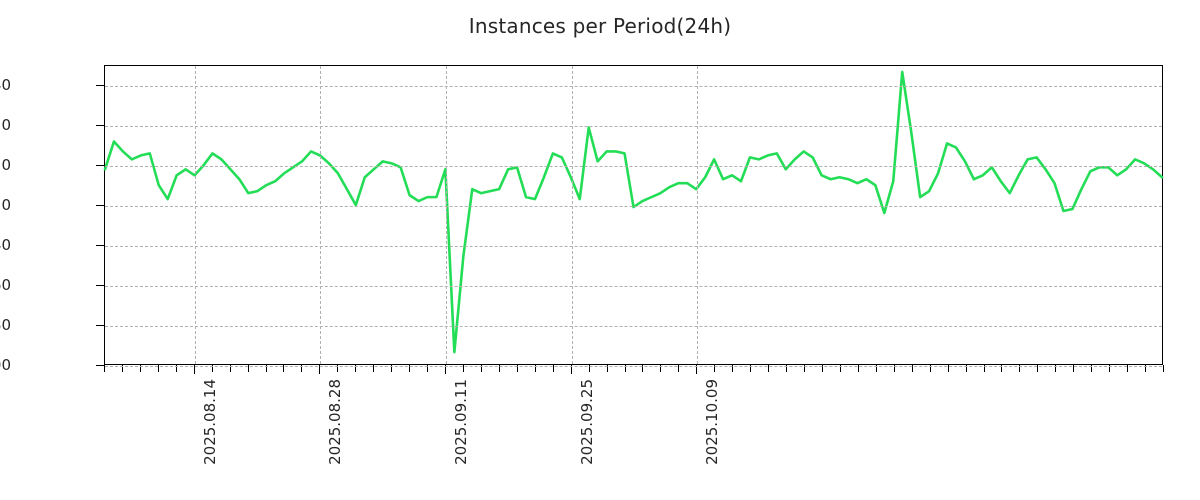 The width and height of the screenshot is (1200, 500). I want to click on y-tick-label: -100, so click(5, 365).